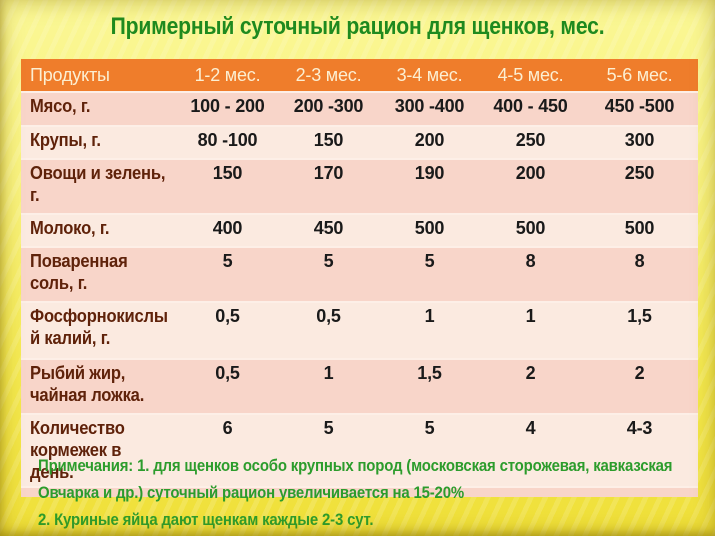 The height and width of the screenshot is (536, 715). I want to click on column-header-2-3-months: 2-3 мес., so click(328, 74).